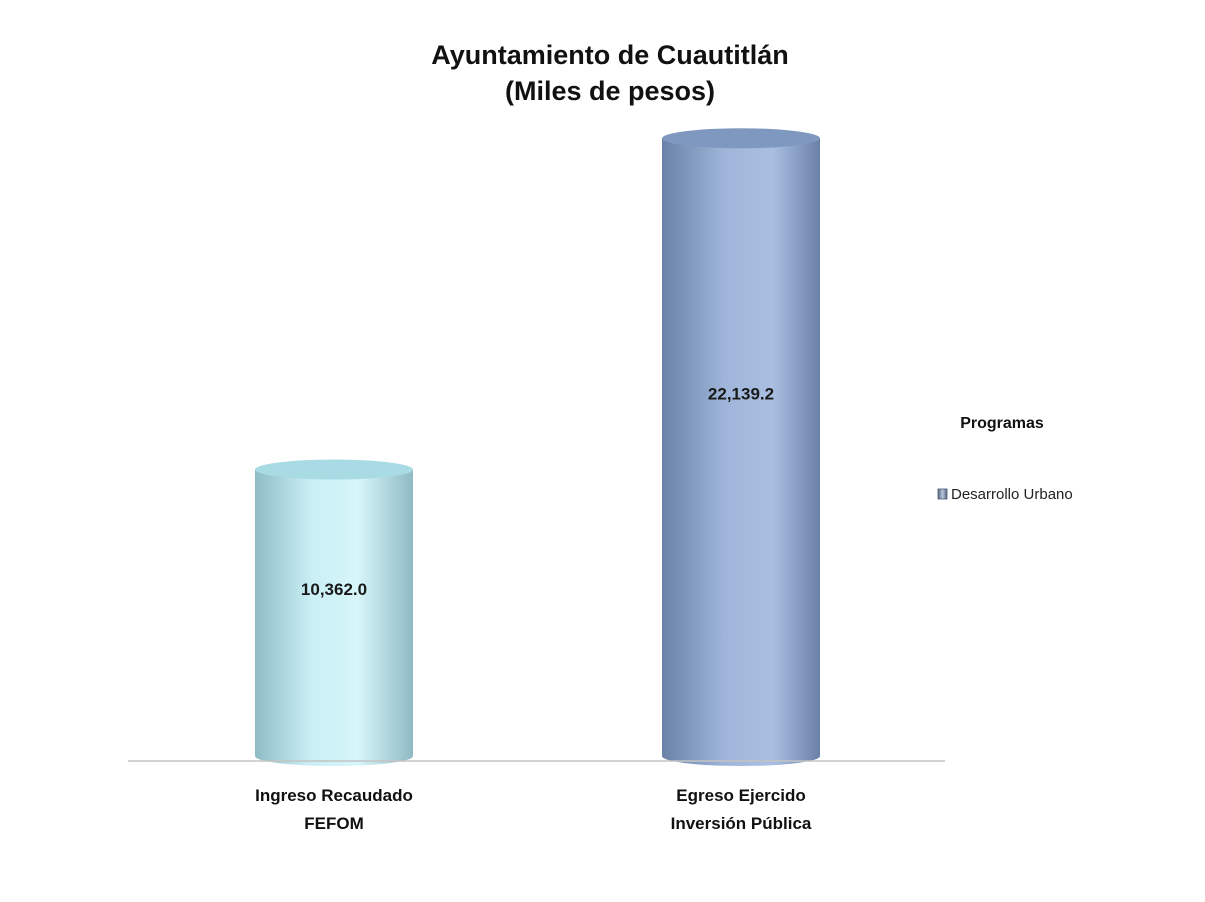  What do you see at coordinates (1005, 459) in the screenshot?
I see `legend: Programas Desarrollo Urbano` at bounding box center [1005, 459].